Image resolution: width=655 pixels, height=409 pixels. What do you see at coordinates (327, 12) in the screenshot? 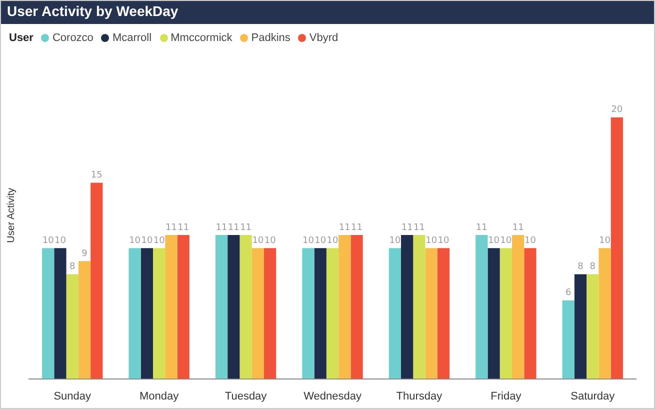
I see `chart-title: User Activity by WeekDay` at bounding box center [327, 12].